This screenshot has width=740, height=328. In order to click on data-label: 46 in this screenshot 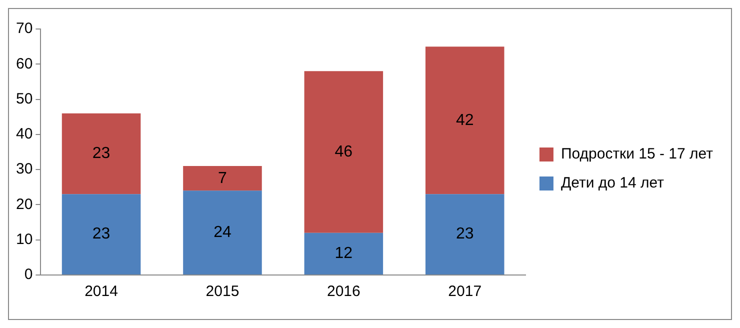, I will do `click(343, 151)`.